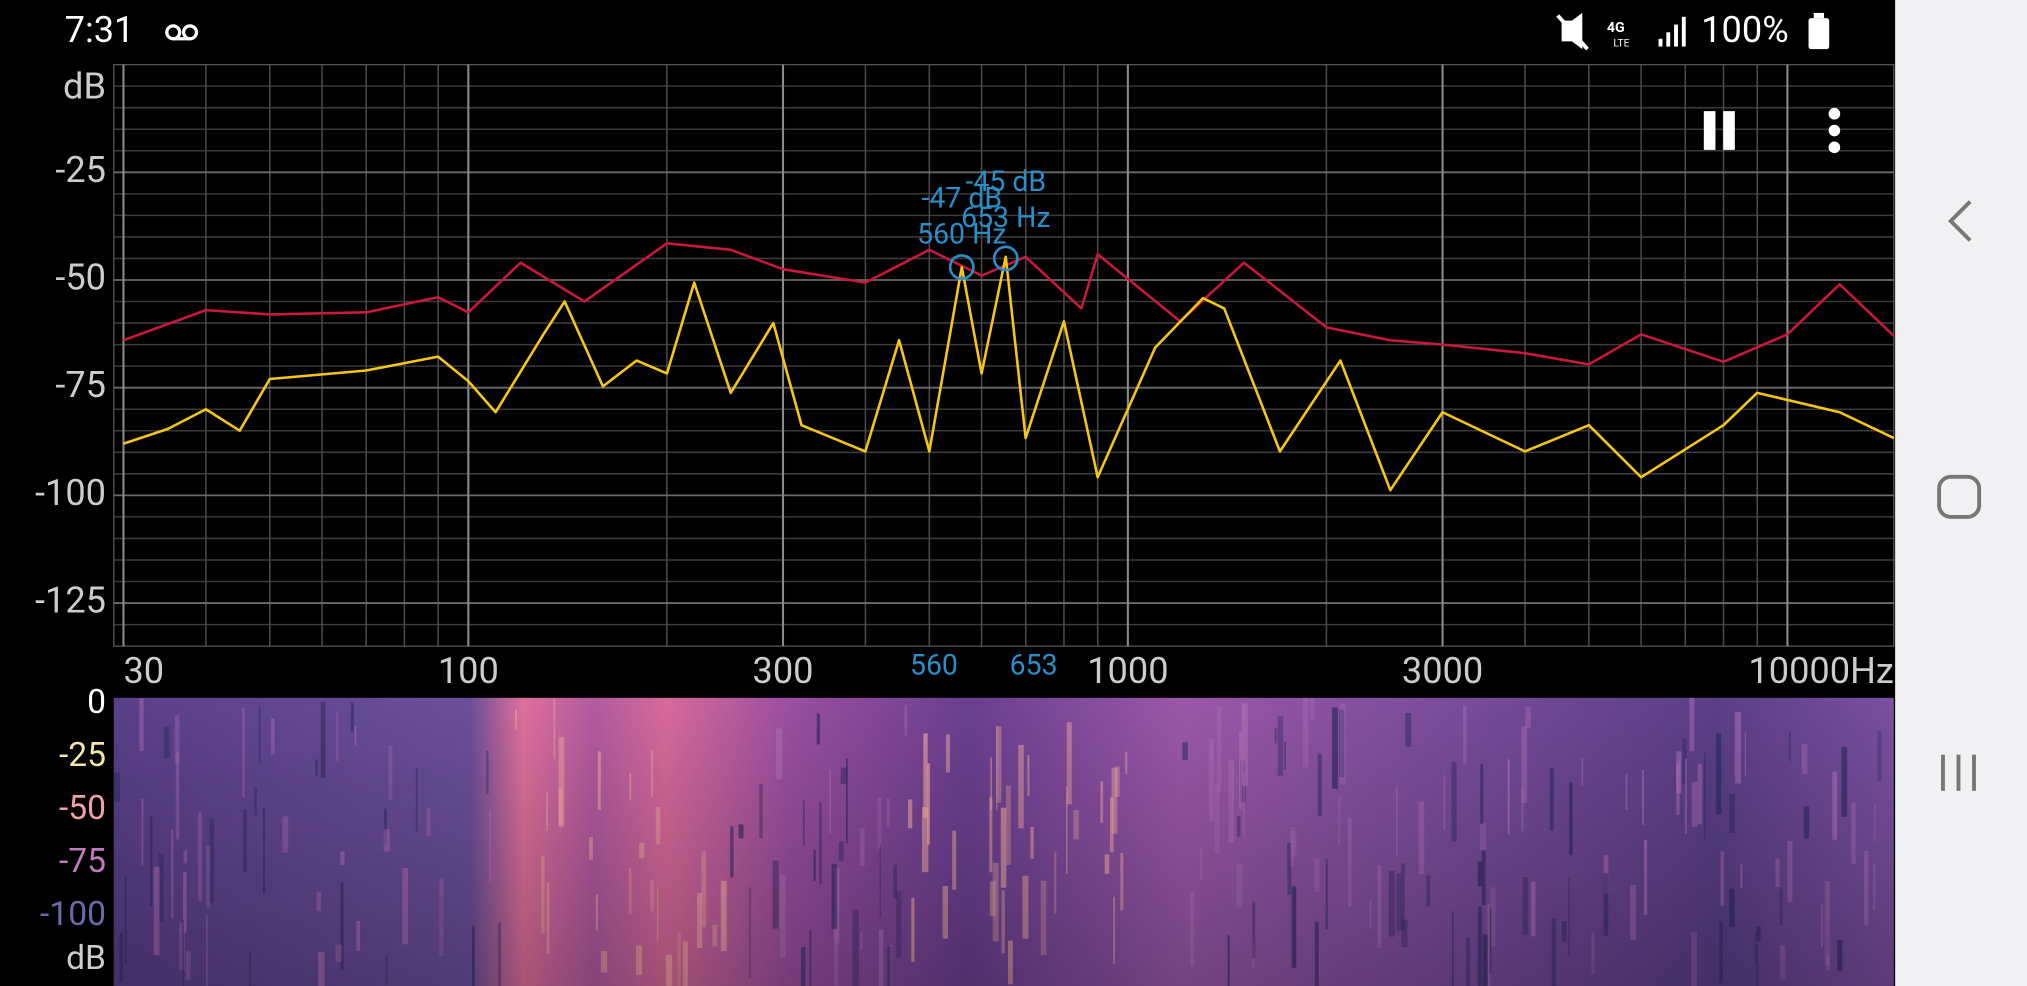 The image size is (2027, 986). What do you see at coordinates (1959, 221) in the screenshot?
I see `back-button` at bounding box center [1959, 221].